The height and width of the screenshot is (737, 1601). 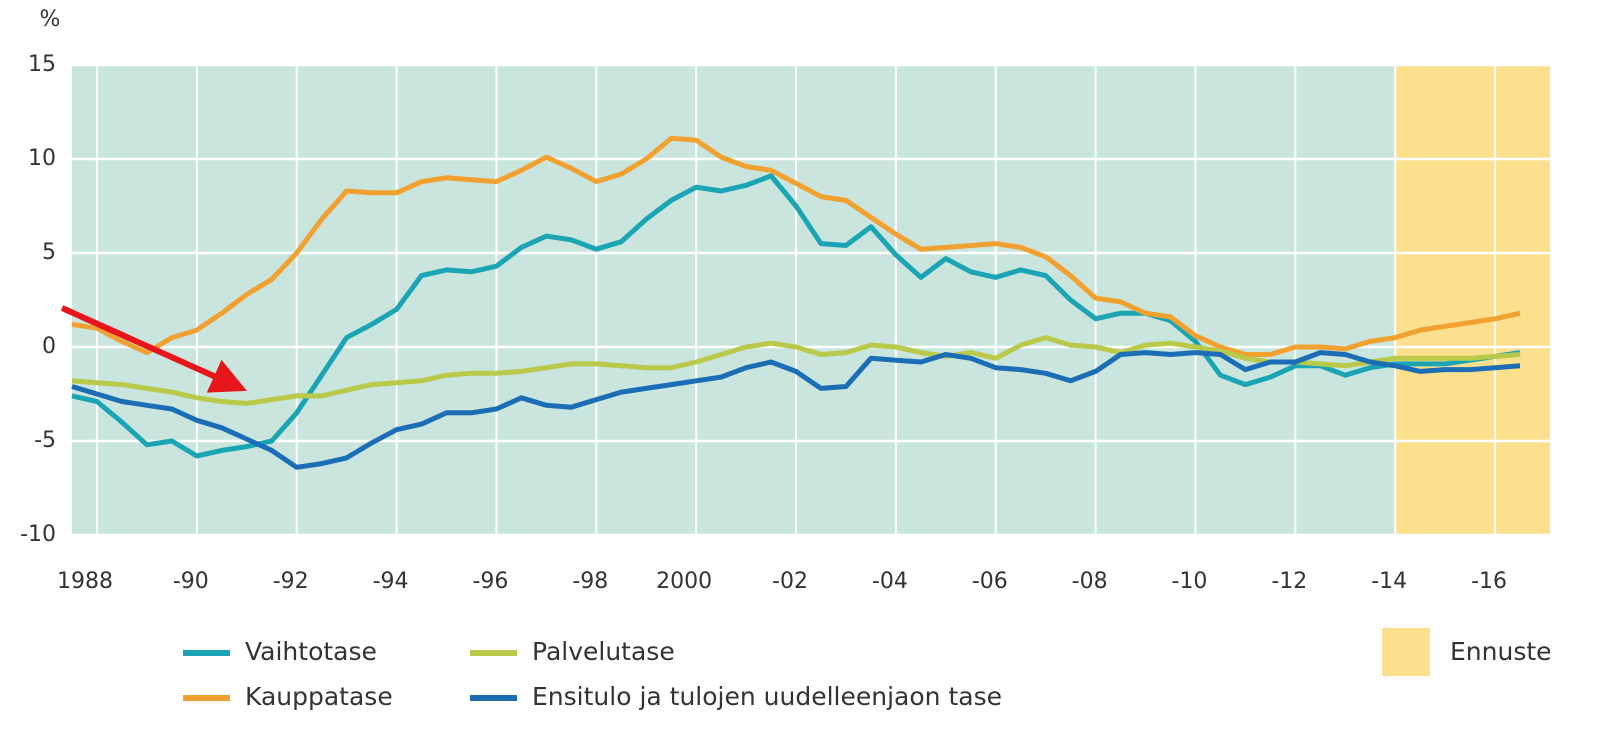 I want to click on forecast-legend-swatch, so click(x=1406, y=652).